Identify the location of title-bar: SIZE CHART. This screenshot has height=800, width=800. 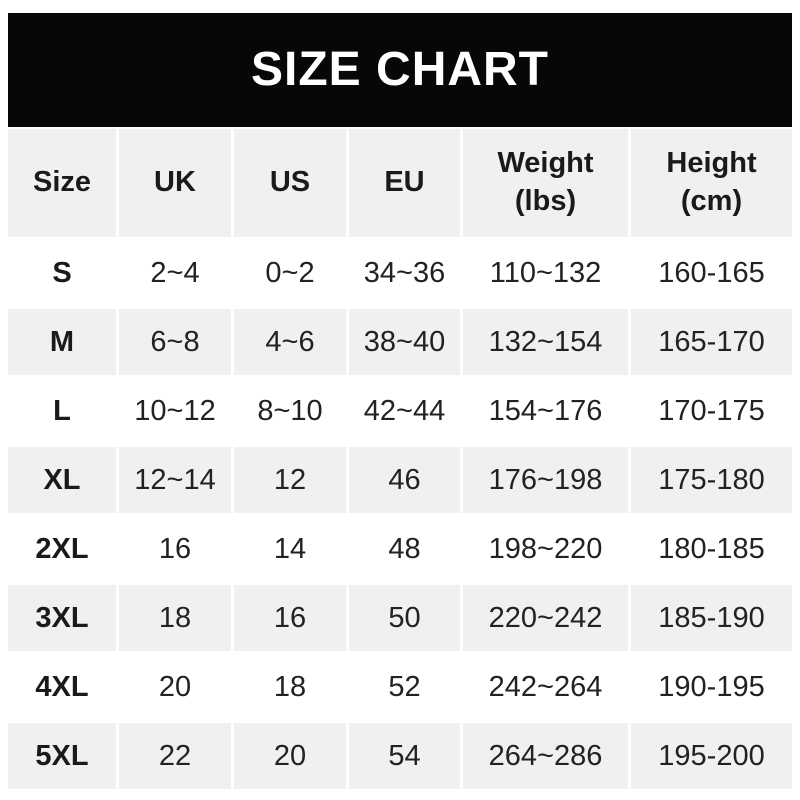
(400, 70).